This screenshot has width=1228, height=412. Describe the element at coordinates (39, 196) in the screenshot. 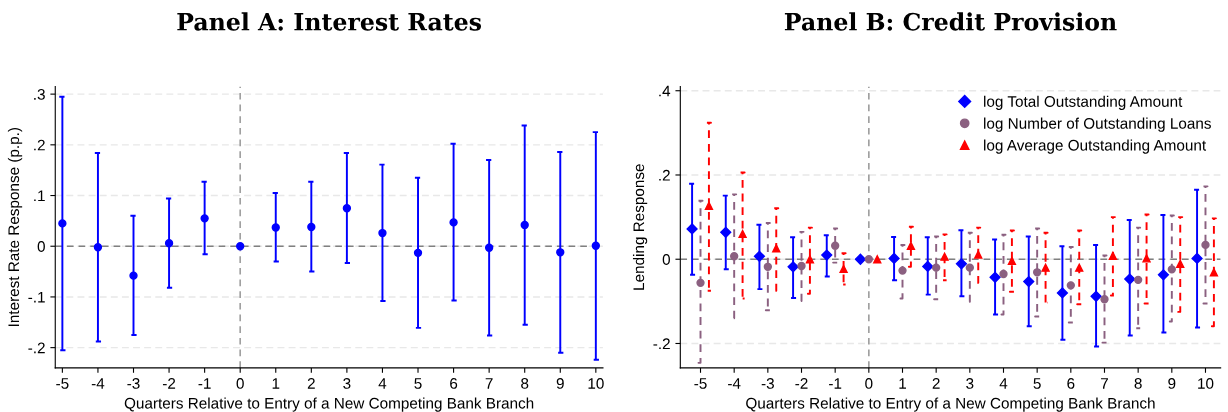

I see `y-tick-label: .1` at that location.